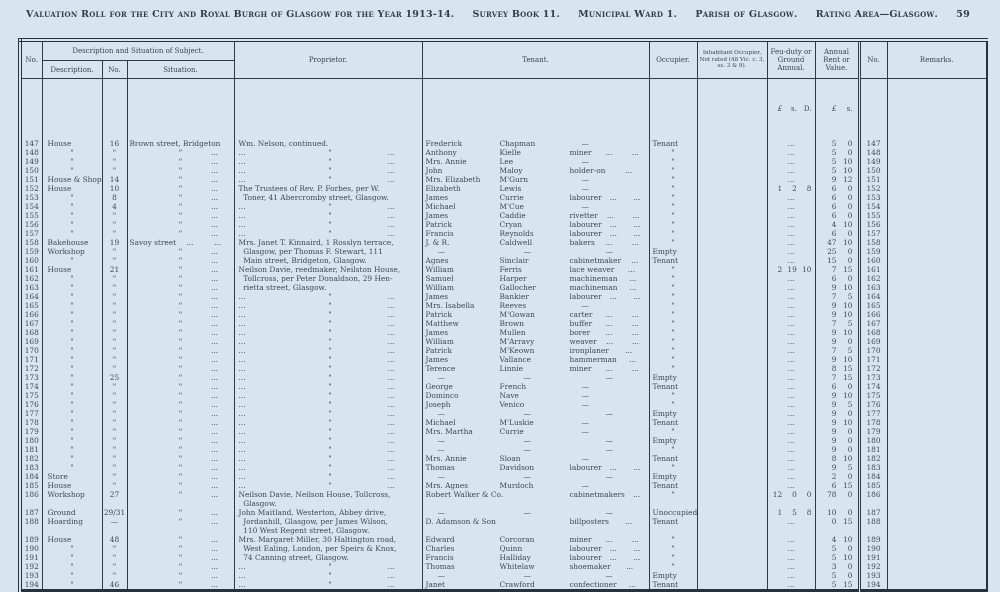 This screenshot has height=592, width=1000. What do you see at coordinates (115, 206) in the screenshot?
I see `cell-street-no: 4` at bounding box center [115, 206].